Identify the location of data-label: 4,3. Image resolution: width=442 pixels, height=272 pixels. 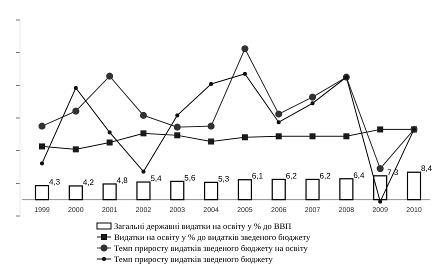
(55, 182).